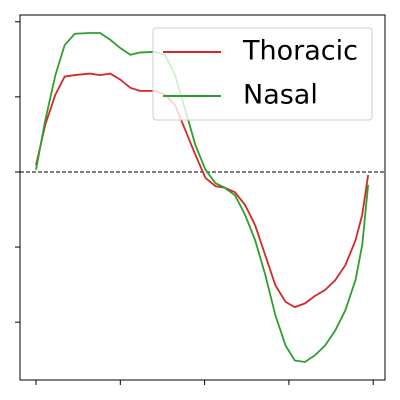  I want to click on legend-label: Nasal, so click(280, 95).